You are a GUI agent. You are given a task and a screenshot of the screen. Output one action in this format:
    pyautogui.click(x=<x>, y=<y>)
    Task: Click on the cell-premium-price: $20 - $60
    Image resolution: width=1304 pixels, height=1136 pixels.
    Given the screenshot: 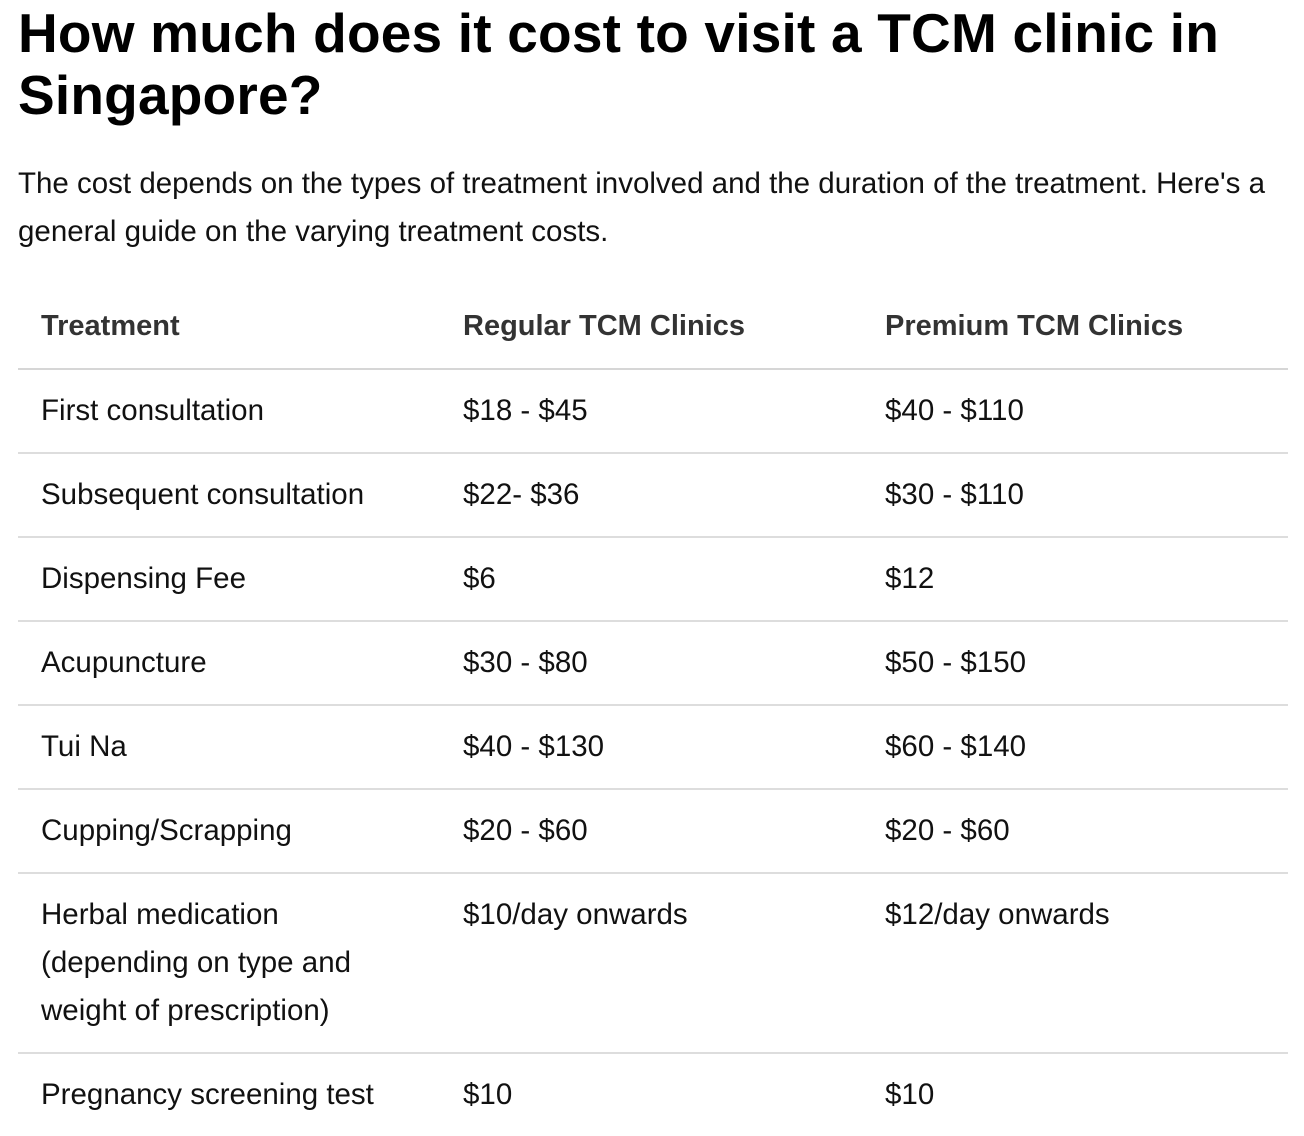 What is the action you would take?
    pyautogui.click(x=1075, y=831)
    